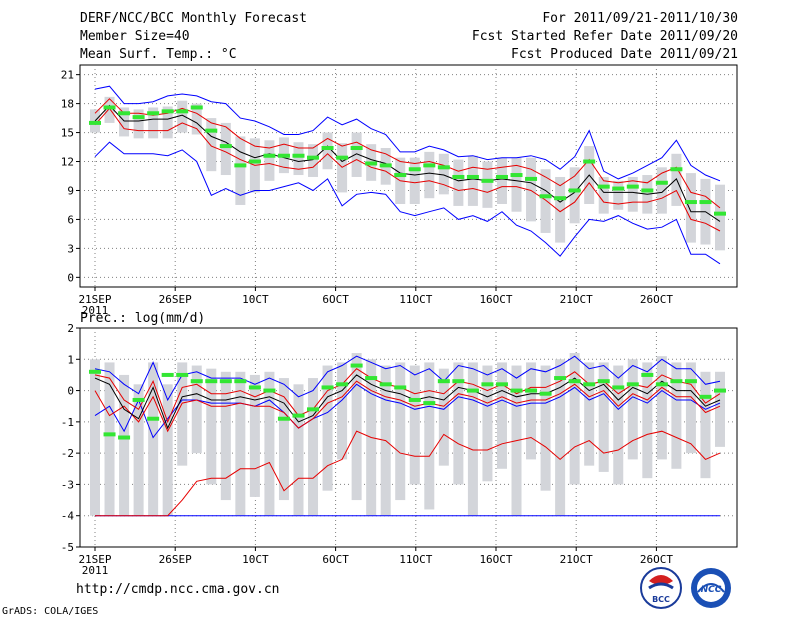 The width and height of the screenshot is (800, 619). Describe the element at coordinates (67, 547) in the screenshot. I see `y-tick-label: -5` at that location.